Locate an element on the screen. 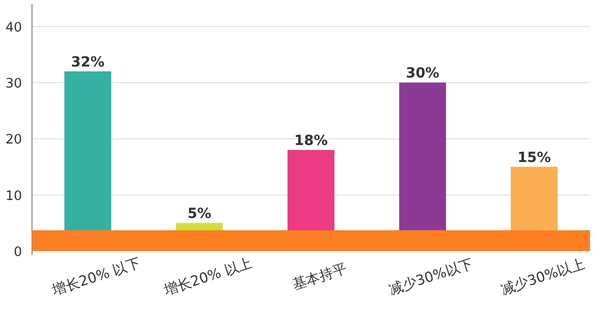 The width and height of the screenshot is (600, 321). data-label: 18% is located at coordinates (311, 140).